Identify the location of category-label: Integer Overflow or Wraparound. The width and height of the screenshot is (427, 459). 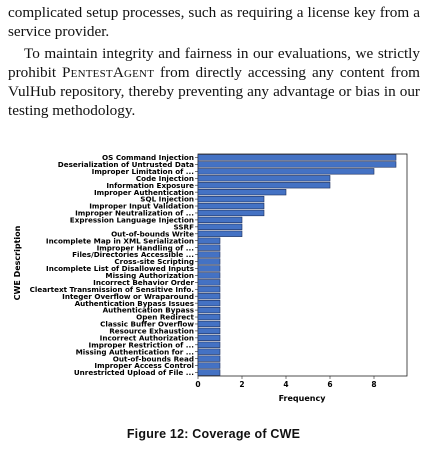
(128, 296).